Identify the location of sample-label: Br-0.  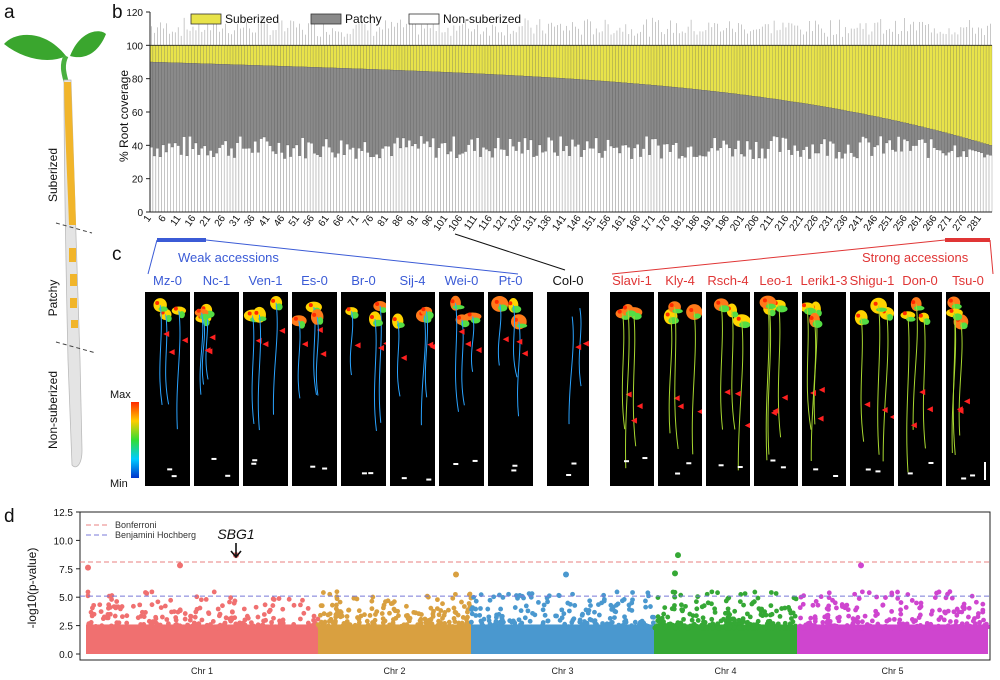
(363, 280).